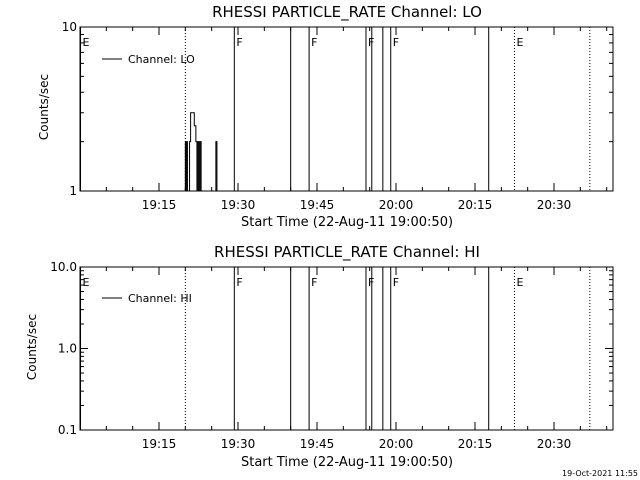 The height and width of the screenshot is (480, 640). Describe the element at coordinates (67, 430) in the screenshot. I see `y-tick-label: 0.1` at that location.